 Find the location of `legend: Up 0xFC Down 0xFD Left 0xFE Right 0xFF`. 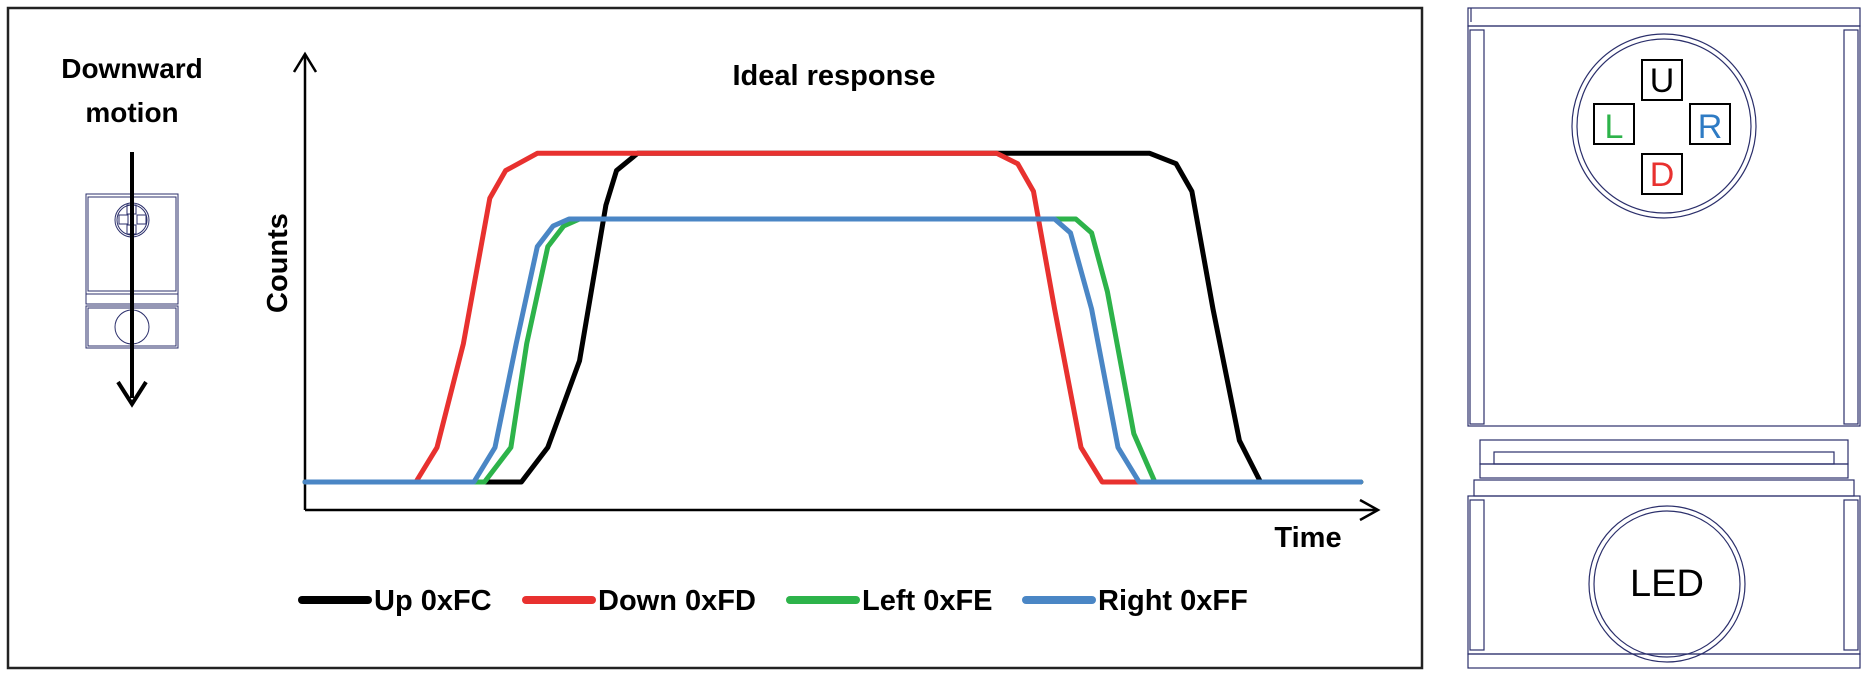

legend: Up 0xFC Down 0xFD Left 0xFE Right 0xFF is located at coordinates (773, 601).